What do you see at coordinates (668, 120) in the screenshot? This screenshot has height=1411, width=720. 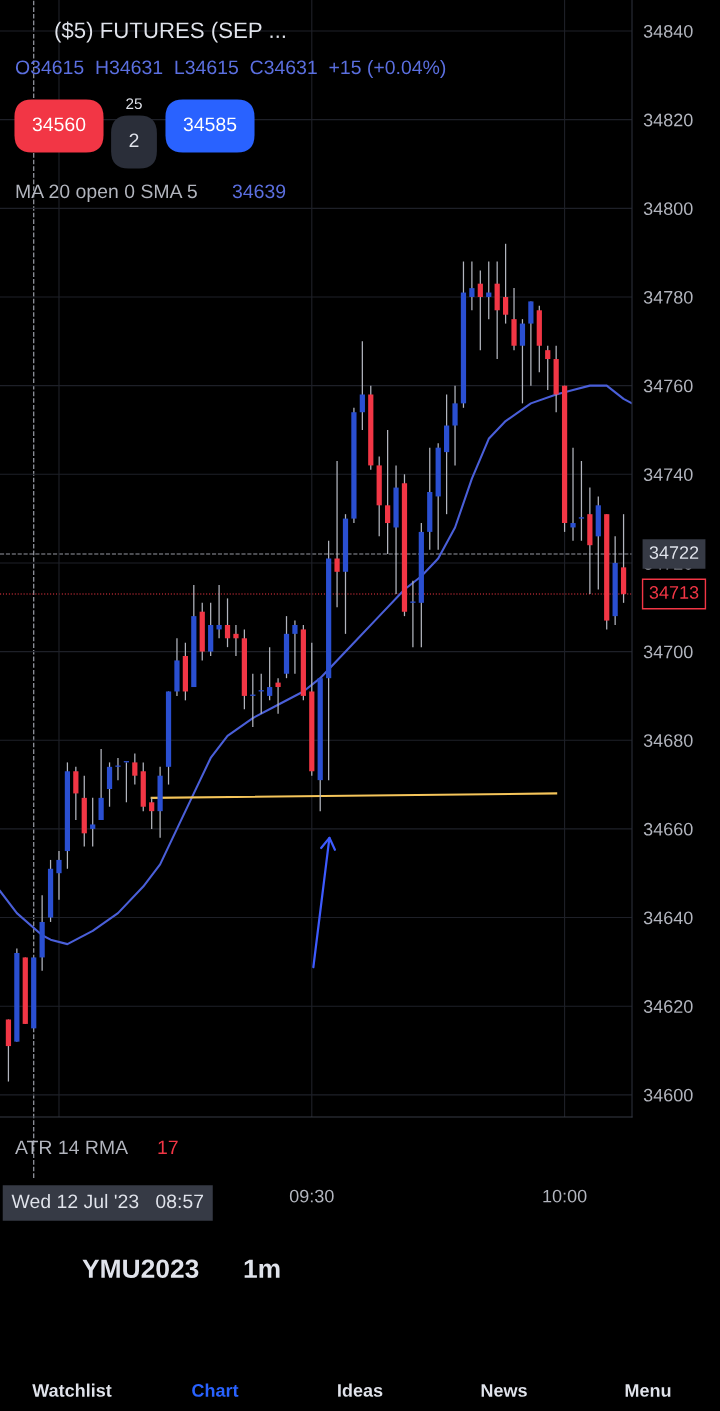 I see `y-tick-label: 34820` at bounding box center [668, 120].